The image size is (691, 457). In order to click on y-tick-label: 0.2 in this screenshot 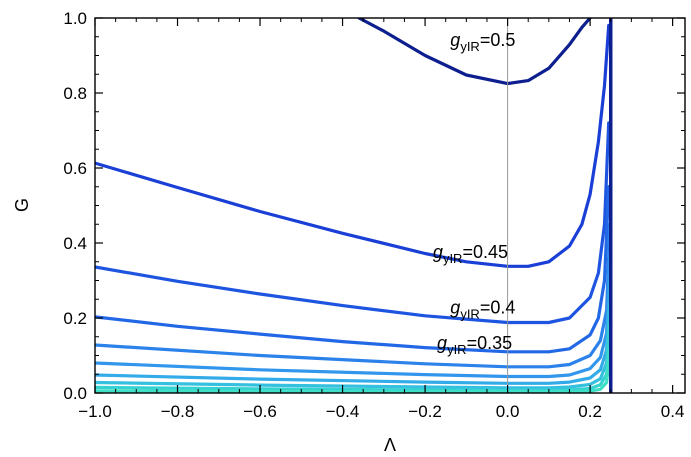, I will do `click(75, 318)`.